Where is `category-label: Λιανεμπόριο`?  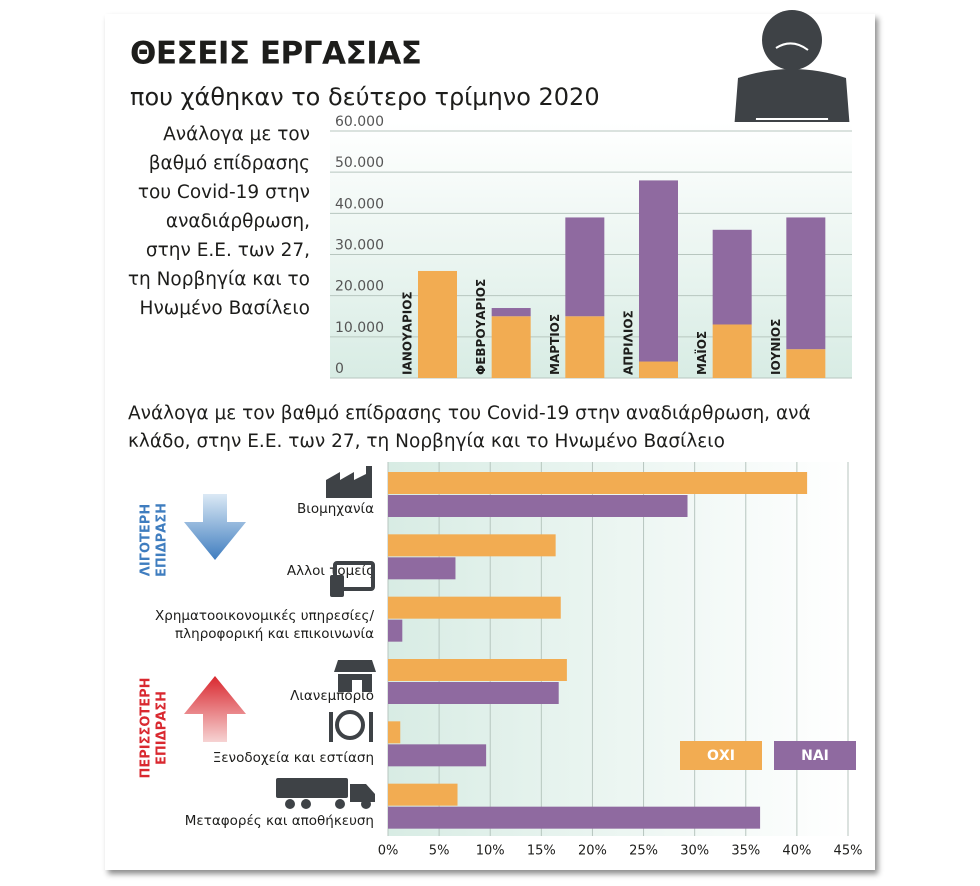
category-label: Λιανεμπόριο is located at coordinates (332, 696).